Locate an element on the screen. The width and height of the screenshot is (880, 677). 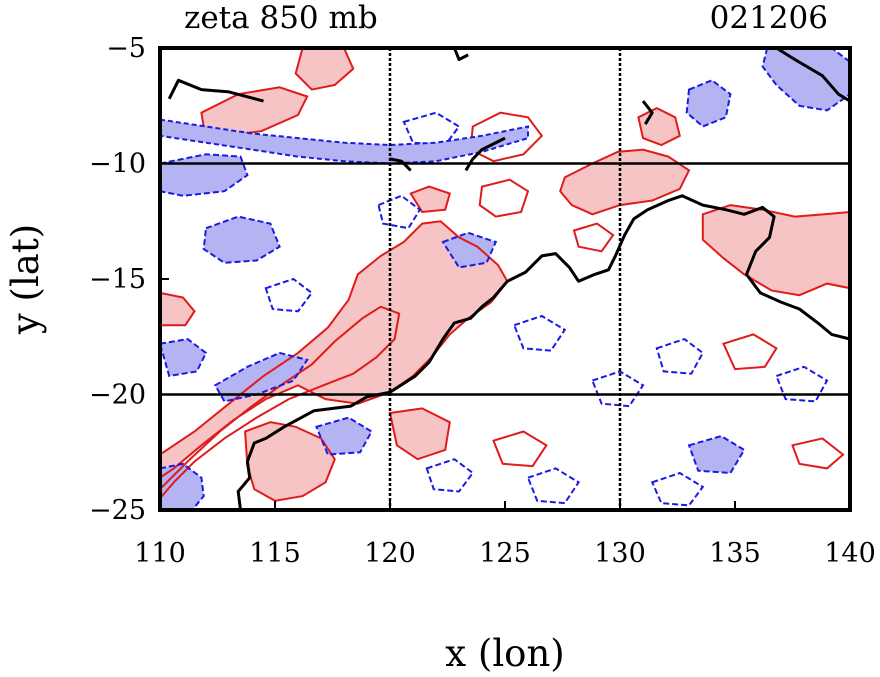
x-tick-label-2: 120 is located at coordinates (390, 553).